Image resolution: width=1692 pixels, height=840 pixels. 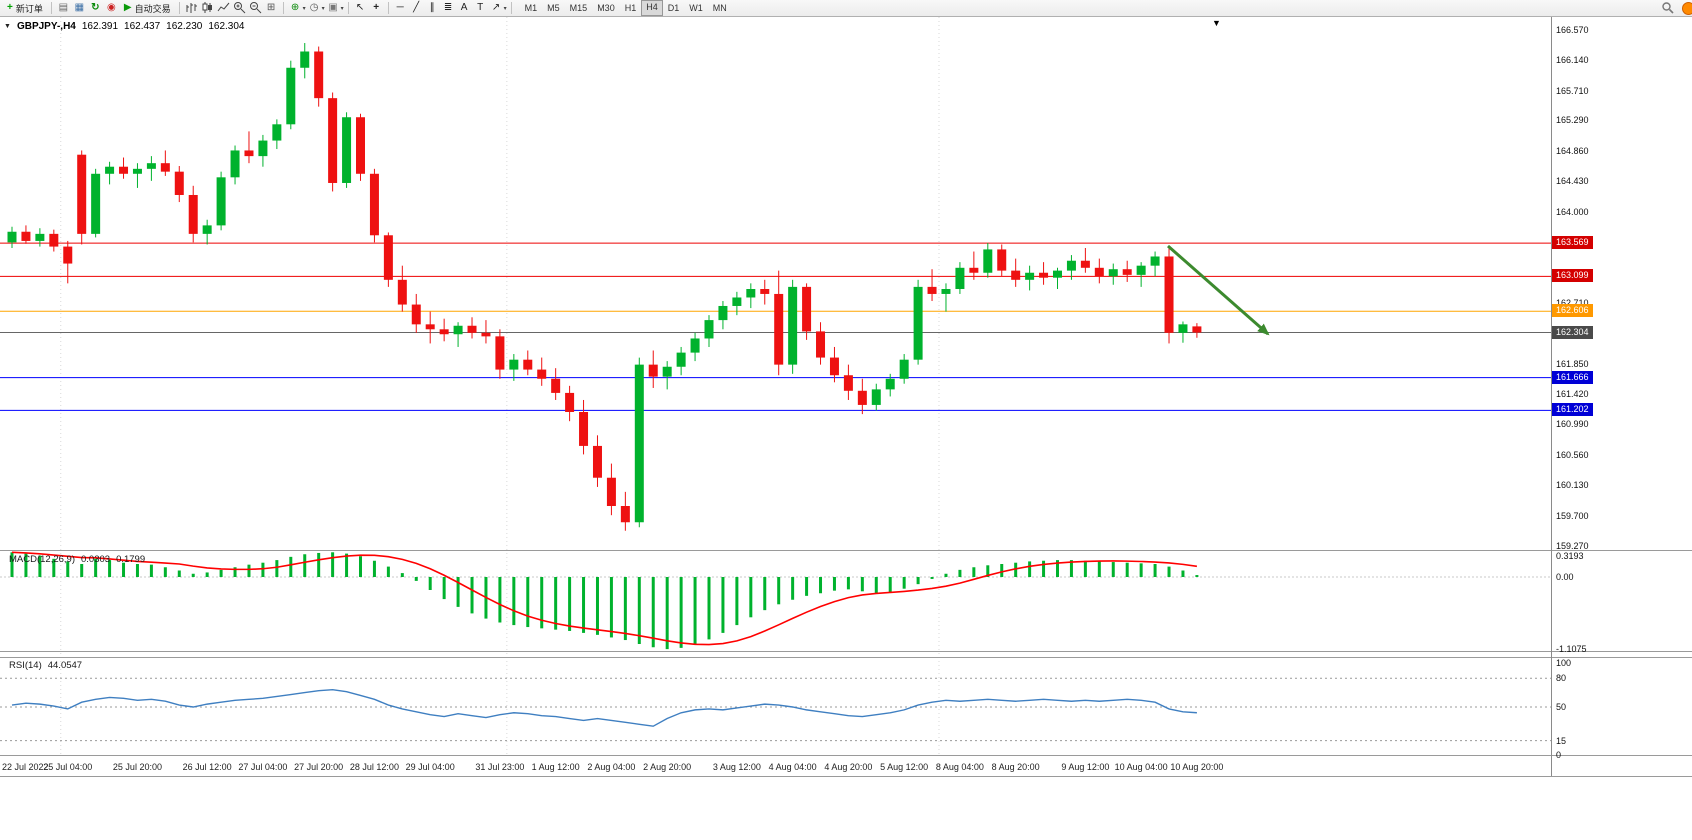 I want to click on arrows-caret-icon: ▾, so click(x=505, y=8).